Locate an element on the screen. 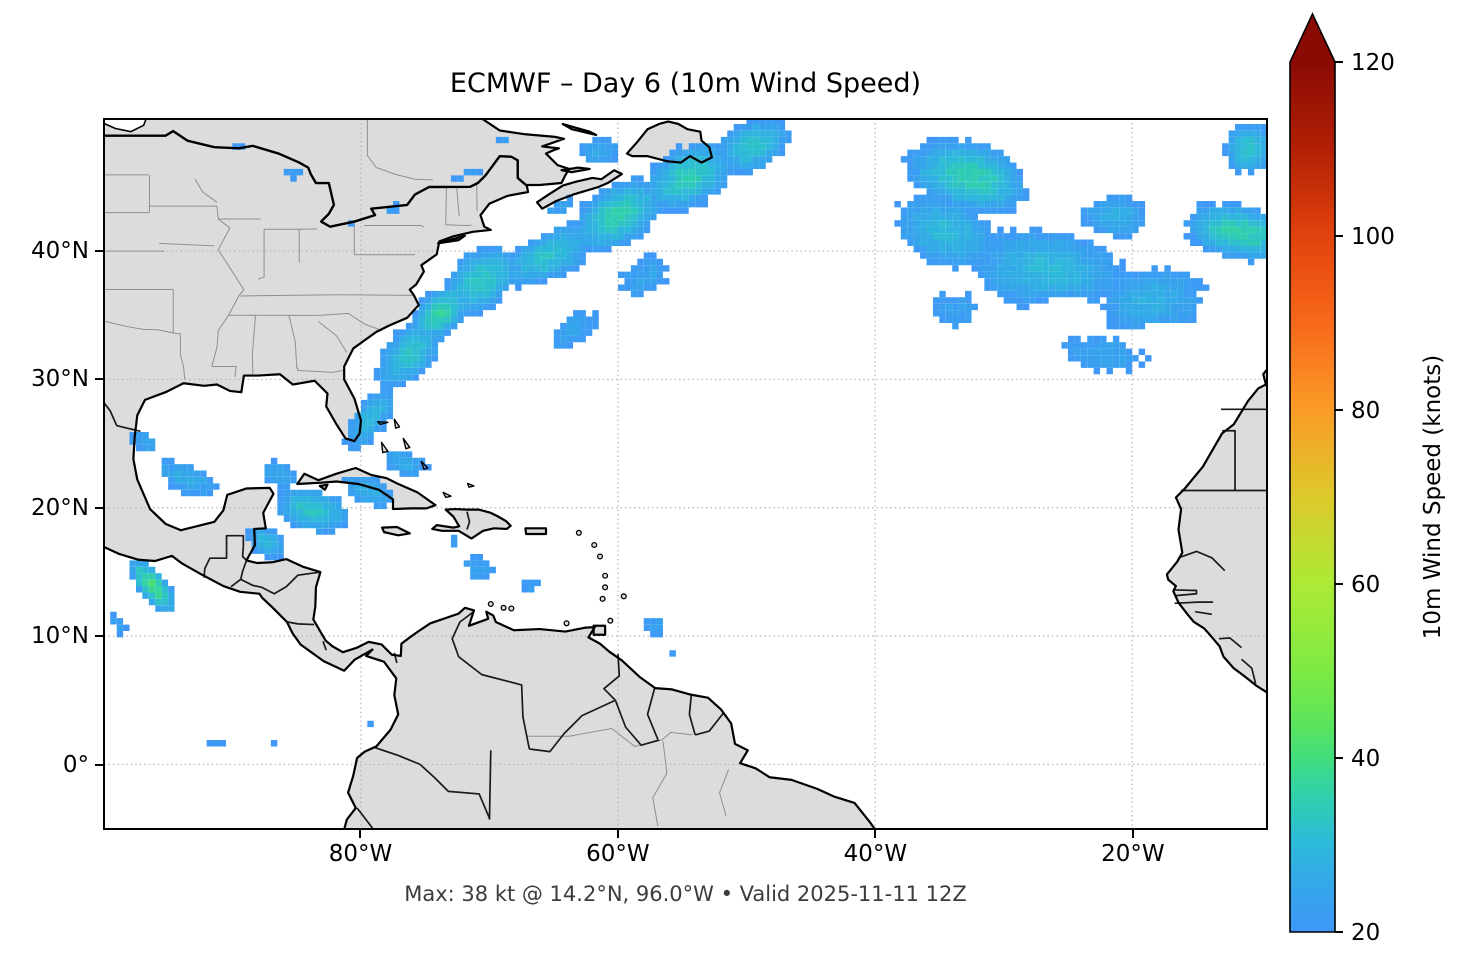 This screenshot has height=969, width=1466. y-tick-label: 0° is located at coordinates (75, 764).